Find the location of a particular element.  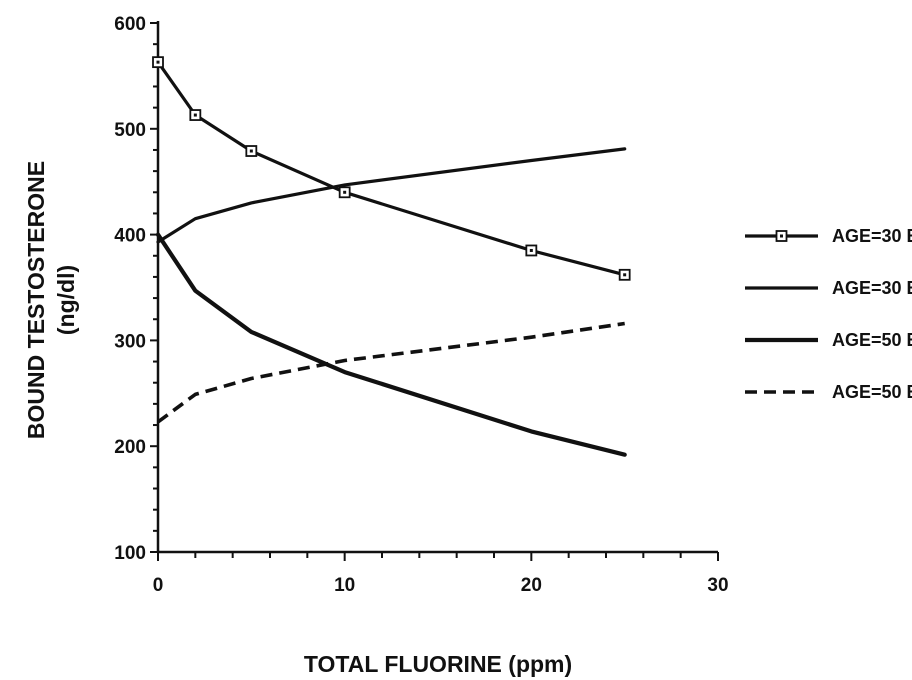

x-tick-label: 30 is located at coordinates (717, 585).